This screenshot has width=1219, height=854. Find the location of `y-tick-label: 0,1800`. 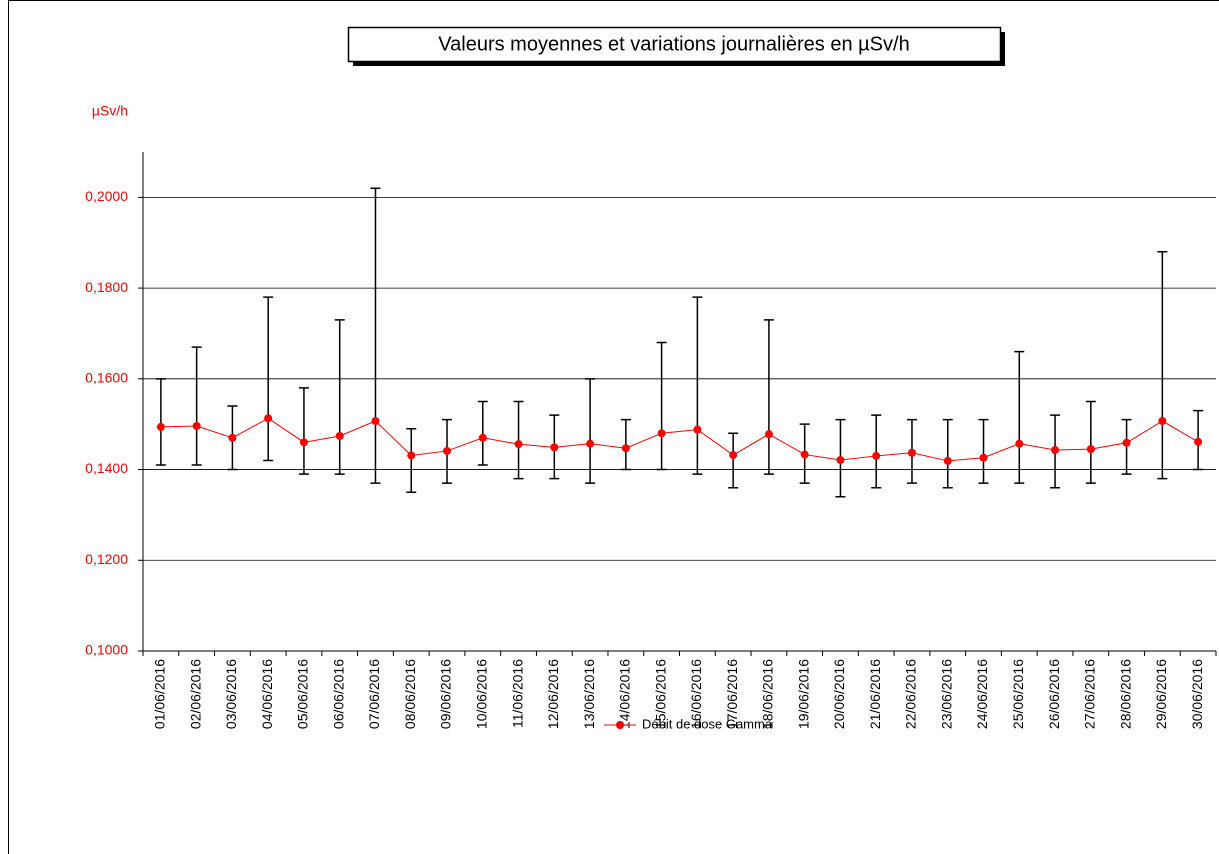

y-tick-label: 0,1800 is located at coordinates (106, 287).